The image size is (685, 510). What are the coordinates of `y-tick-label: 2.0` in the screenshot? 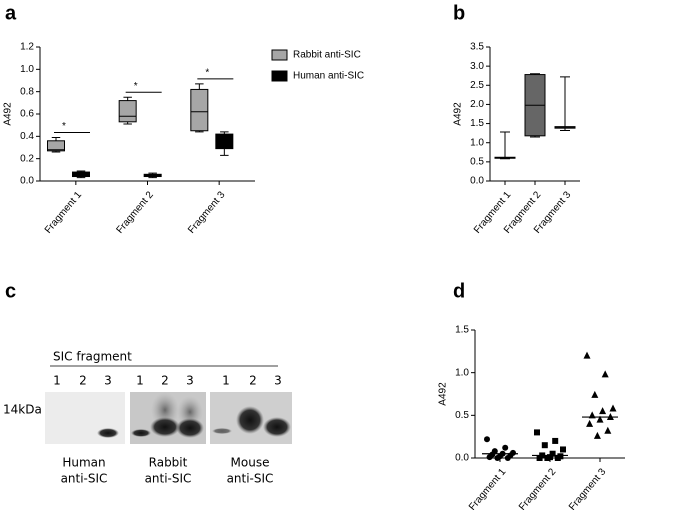 It's located at (477, 104).